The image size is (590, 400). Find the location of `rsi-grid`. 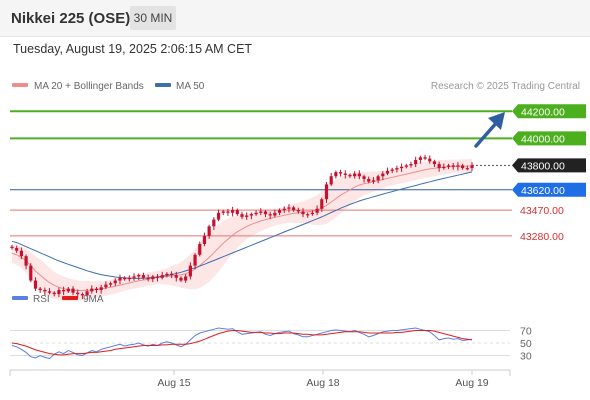

rsi-grid is located at coordinates (260, 343).